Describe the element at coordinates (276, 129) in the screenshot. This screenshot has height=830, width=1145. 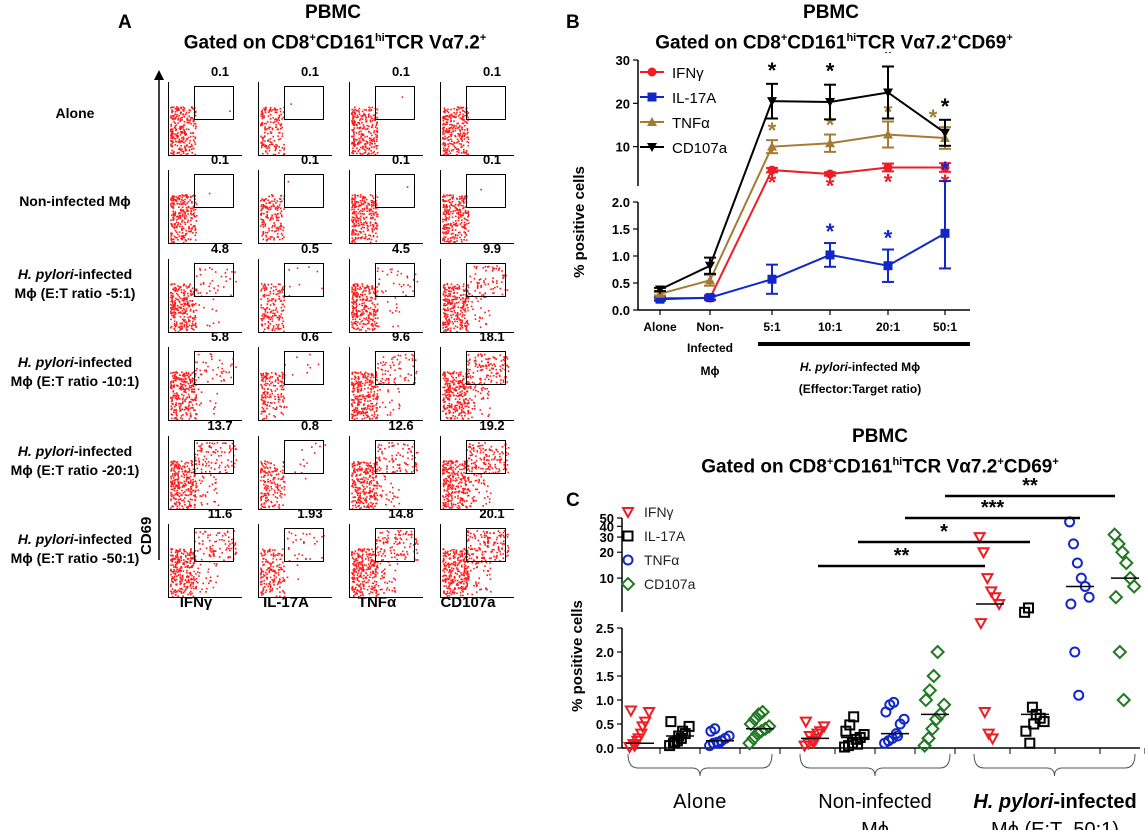
I see `dot-plot-cells` at that location.